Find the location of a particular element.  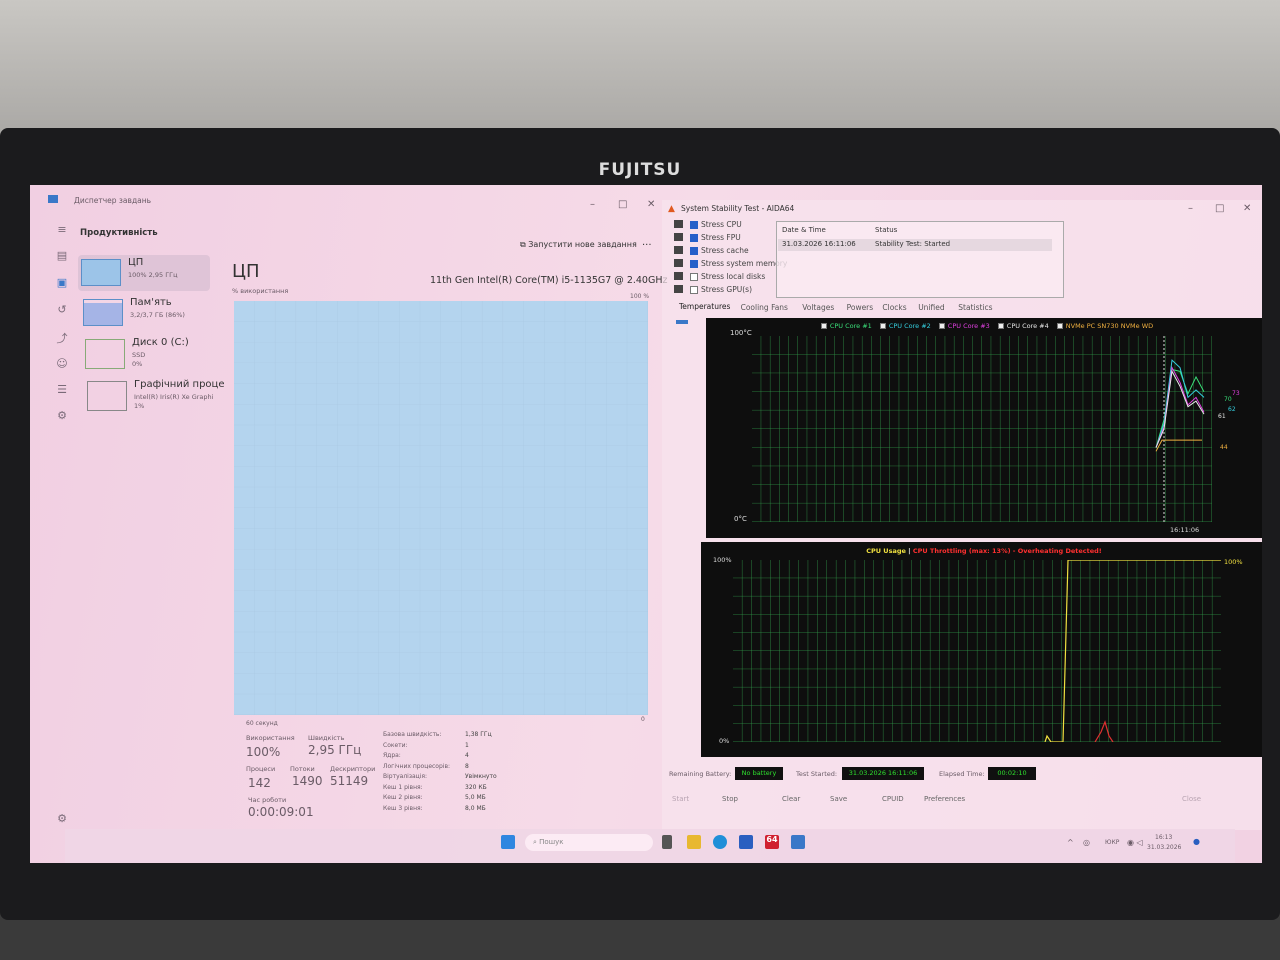

save-button: Save is located at coordinates (839, 799).